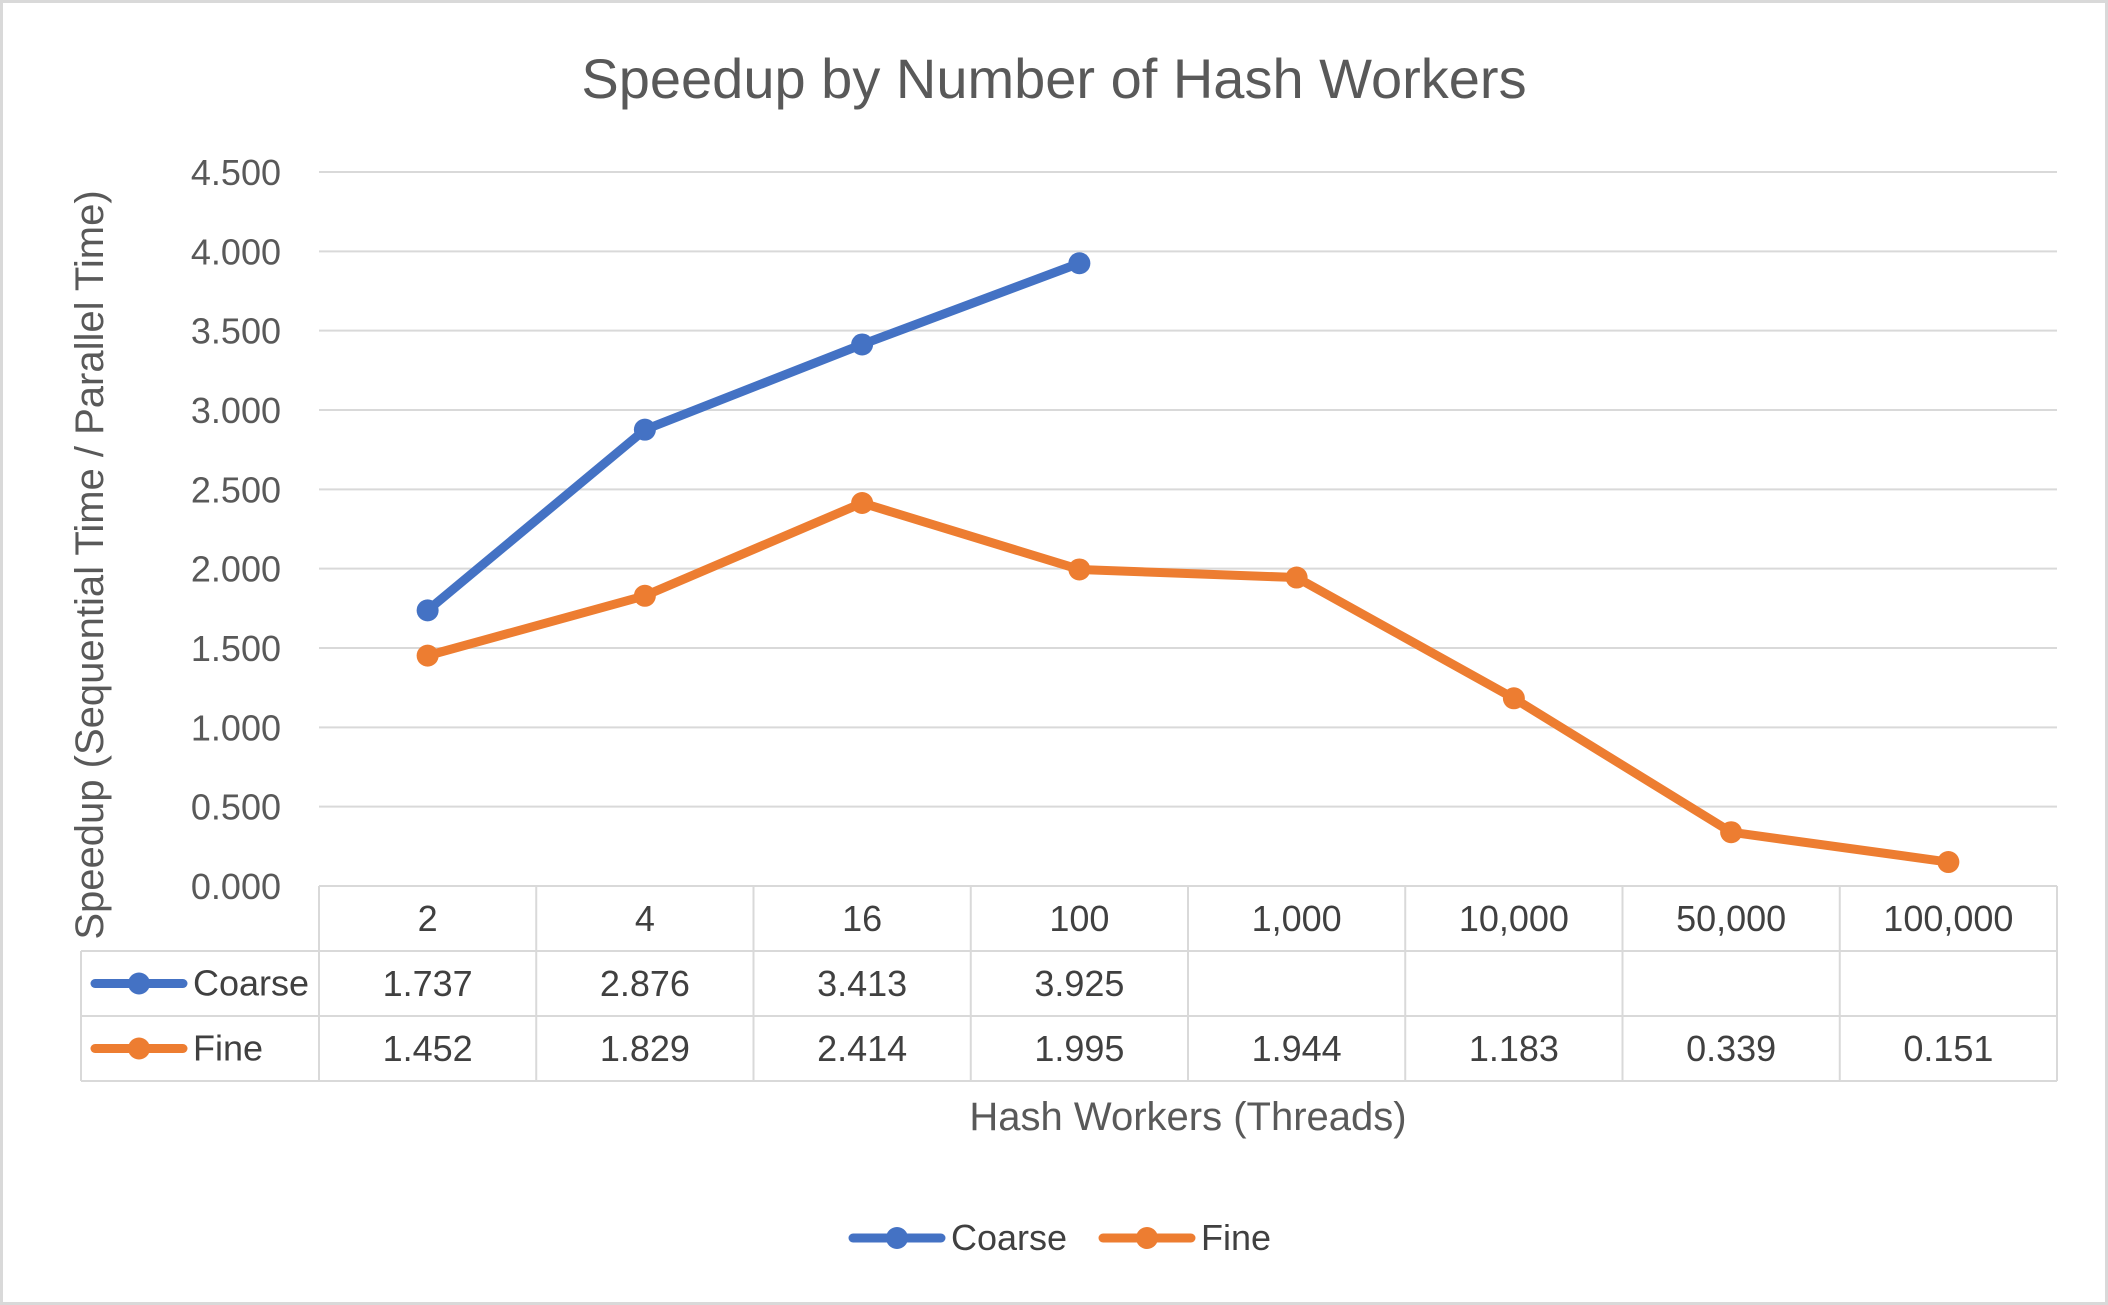  Describe the element at coordinates (236, 648) in the screenshot. I see `y-tick-label: 1.500` at that location.